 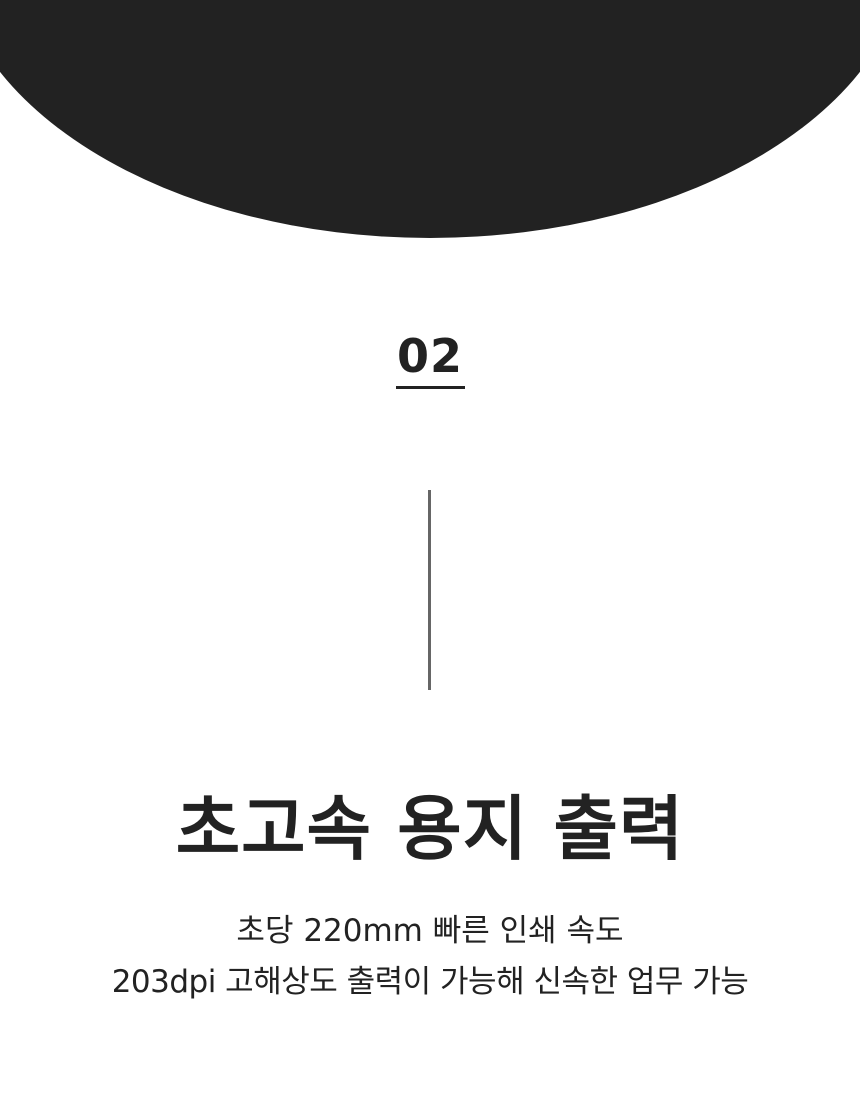 I want to click on feature-description-line-2: 203dpi 고해상도 출력이 가능해 신속한 업무 가능, so click(x=430, y=982).